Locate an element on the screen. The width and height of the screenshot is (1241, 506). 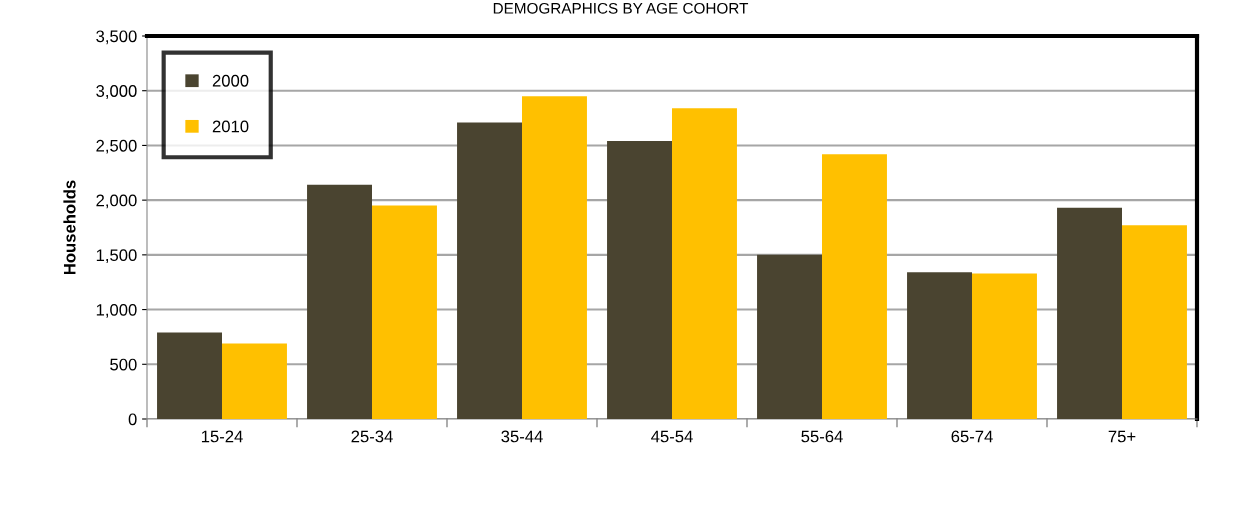
y-tick-label: 1,500 is located at coordinates (116, 256).